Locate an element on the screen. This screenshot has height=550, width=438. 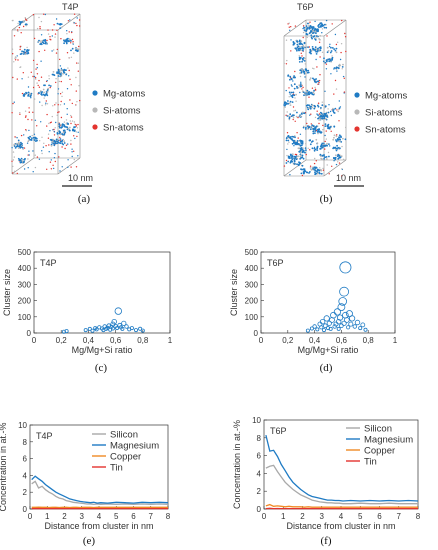
y-tick-label: 400 is located at coordinates (252, 268).